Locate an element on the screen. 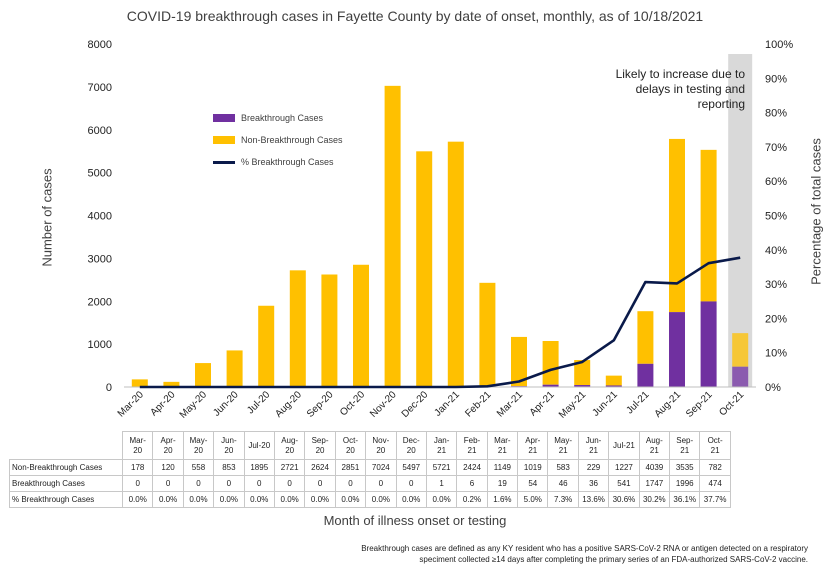 This screenshot has width=830, height=568. x-tick-label: Apr-21 is located at coordinates (542, 403).